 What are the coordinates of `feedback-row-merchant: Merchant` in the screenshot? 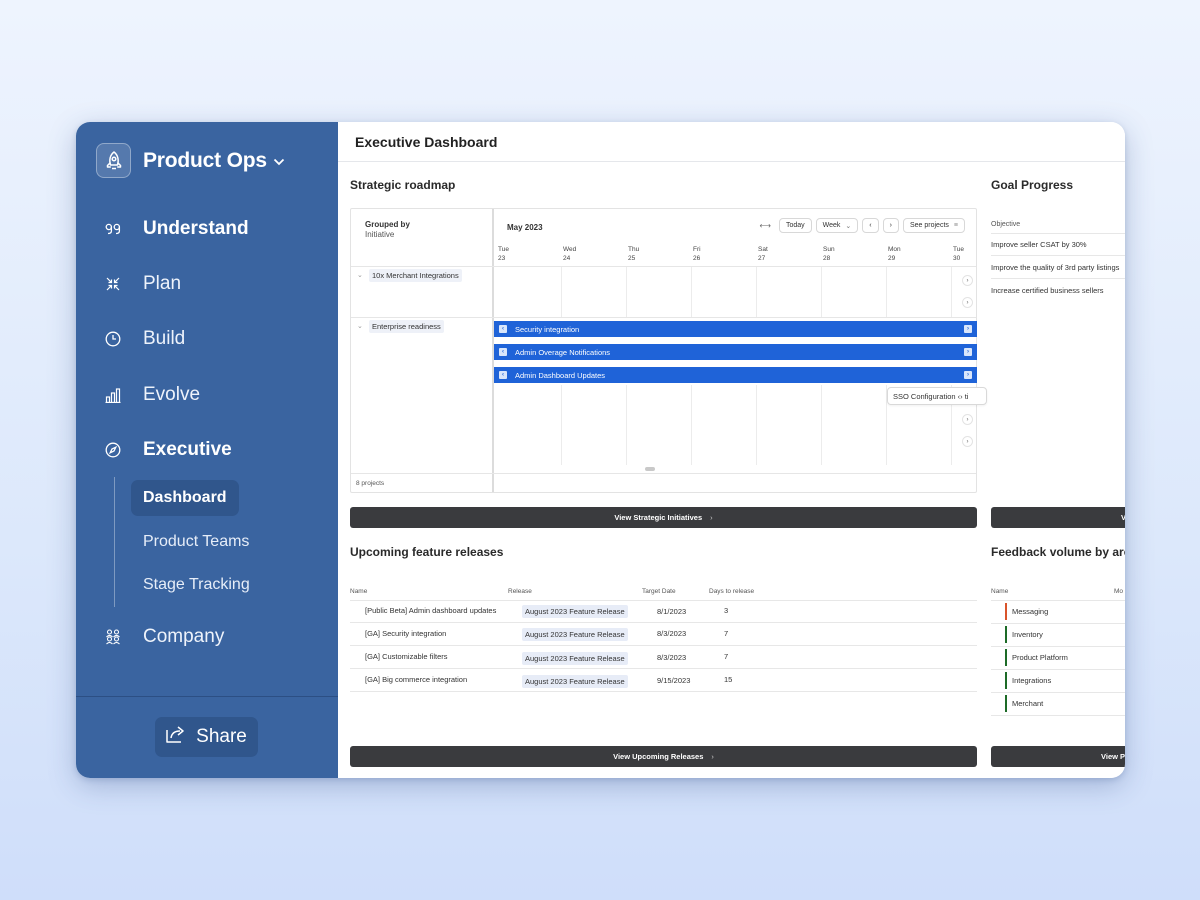 It's located at (1017, 703).